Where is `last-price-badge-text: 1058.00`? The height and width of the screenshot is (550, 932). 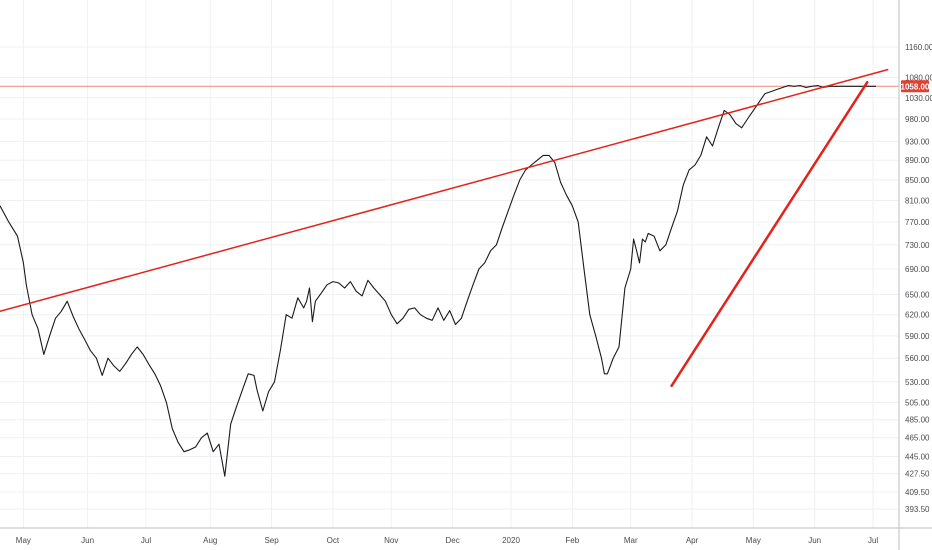 last-price-badge-text: 1058.00 is located at coordinates (915, 86).